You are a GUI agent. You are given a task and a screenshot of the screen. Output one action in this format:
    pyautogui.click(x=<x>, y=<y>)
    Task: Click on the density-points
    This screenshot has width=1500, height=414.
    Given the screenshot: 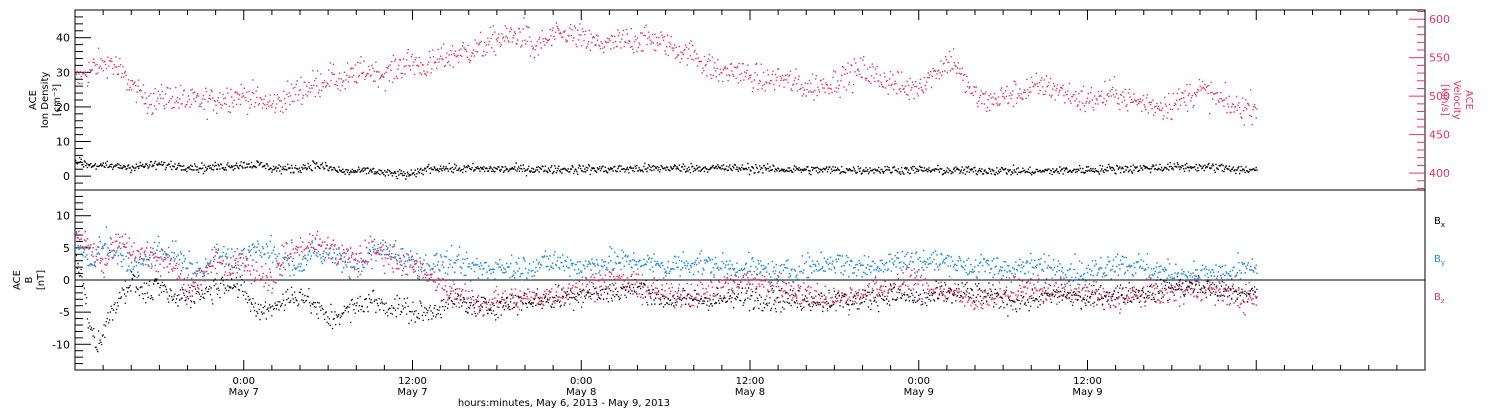 What is the action you would take?
    pyautogui.click(x=666, y=168)
    